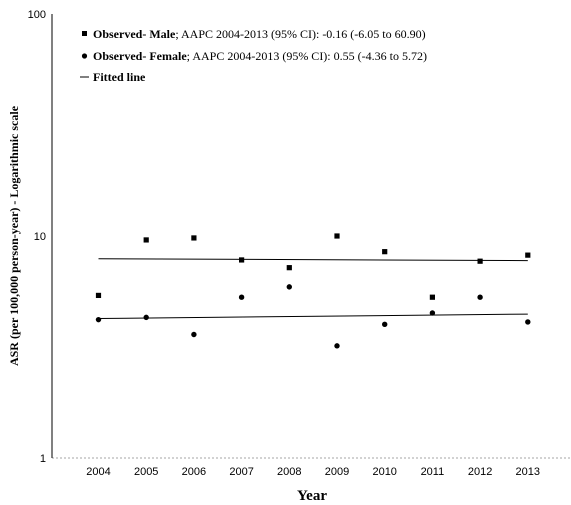 The width and height of the screenshot is (571, 505). I want to click on x-tick-label-2011: 2011, so click(433, 472).